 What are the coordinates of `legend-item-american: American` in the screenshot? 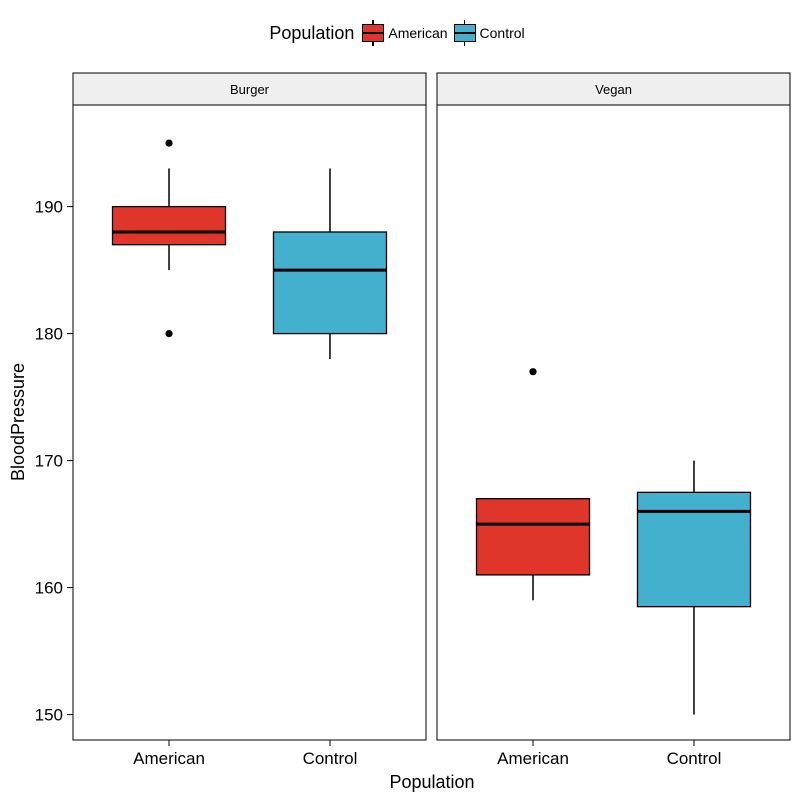 It's located at (405, 33).